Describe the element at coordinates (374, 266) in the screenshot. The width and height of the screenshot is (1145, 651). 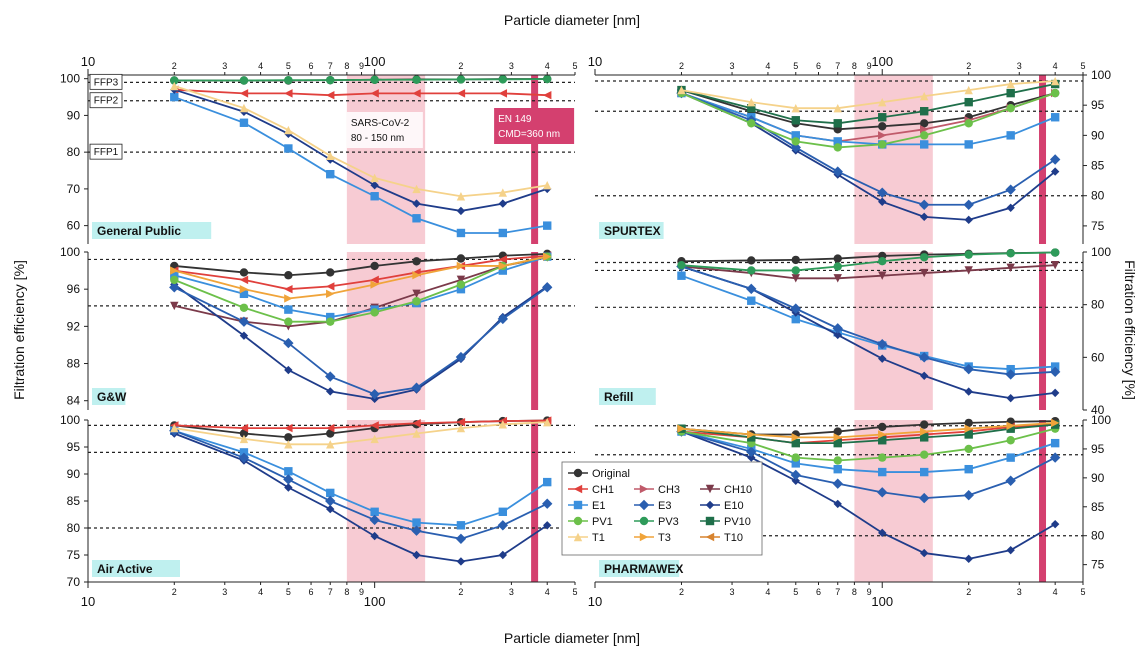
I see `data-point-original` at that location.